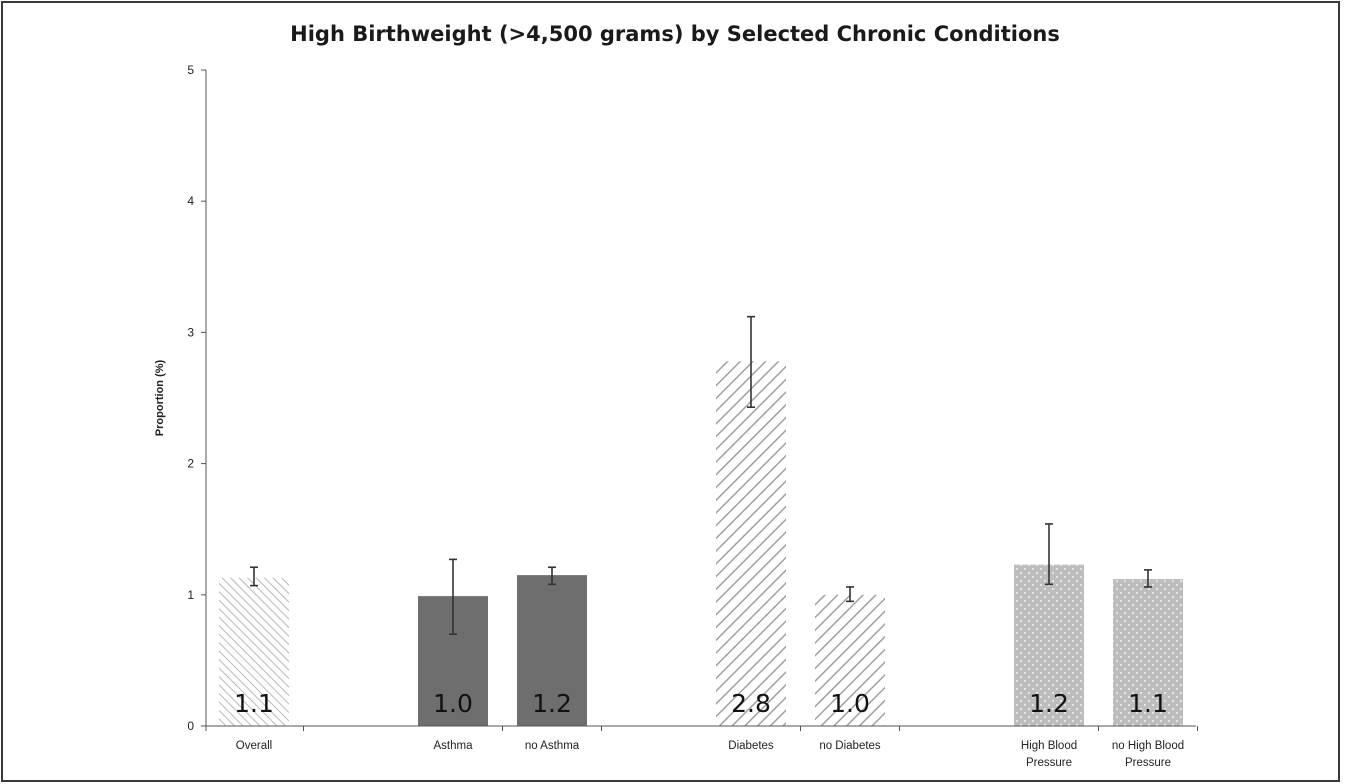 The width and height of the screenshot is (1345, 784). Describe the element at coordinates (850, 746) in the screenshot. I see `x-category-label: no Diabetes` at that location.